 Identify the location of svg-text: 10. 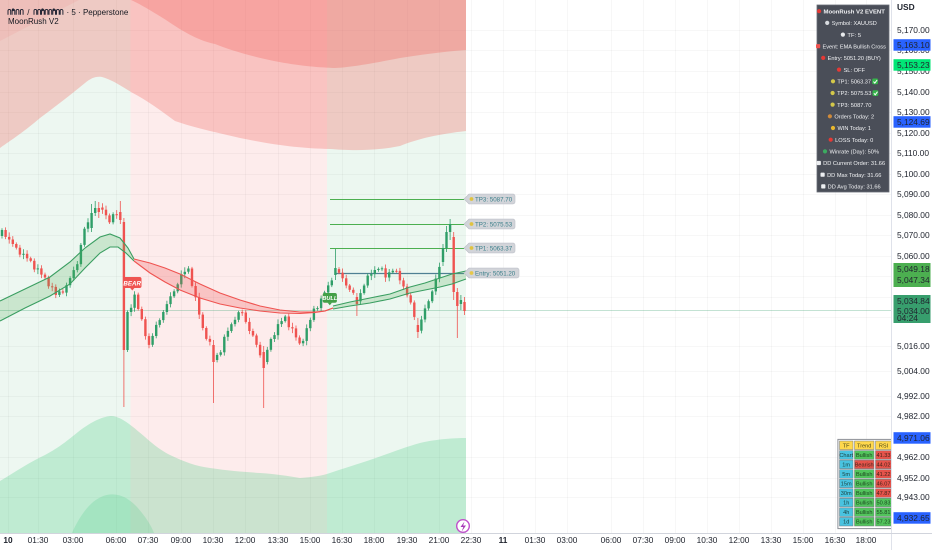
(8, 540).